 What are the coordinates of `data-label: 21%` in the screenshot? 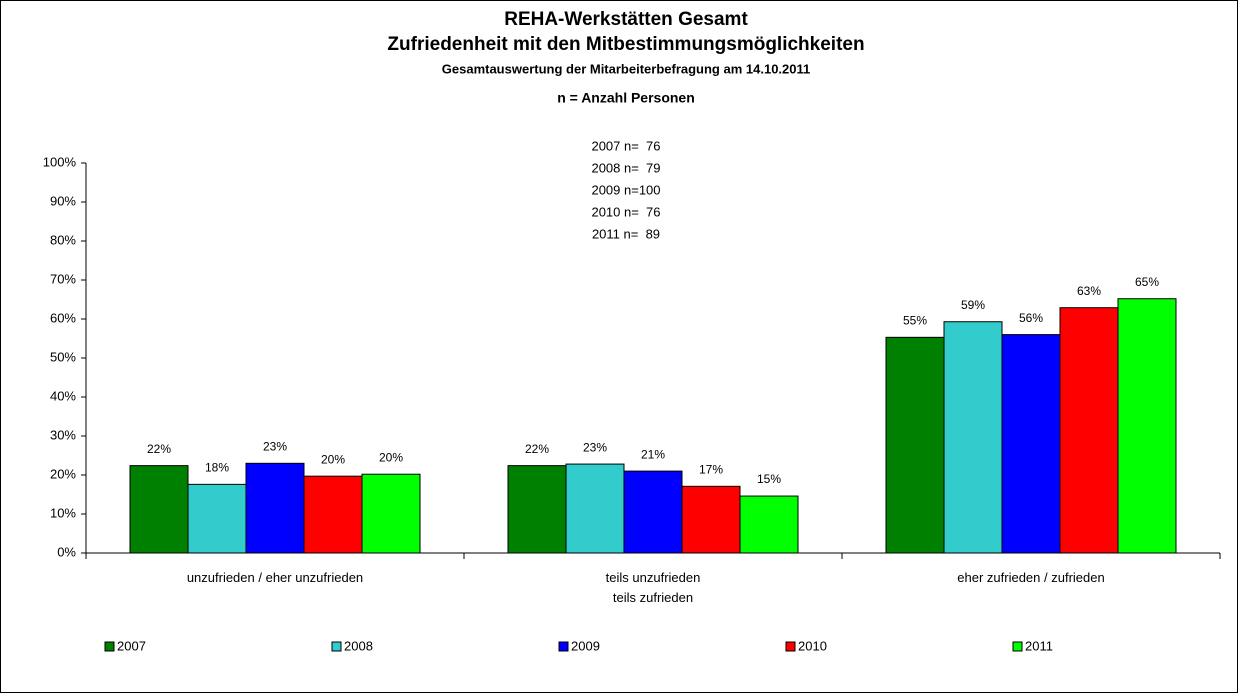 It's located at (653, 454).